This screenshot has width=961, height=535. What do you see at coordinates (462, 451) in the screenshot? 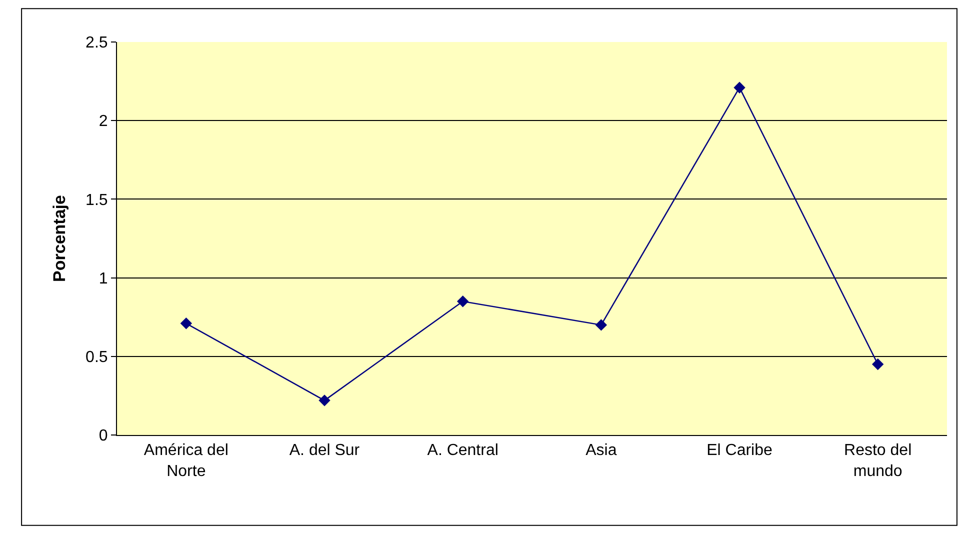
I see `x-tick-label: A. Central` at bounding box center [462, 451].